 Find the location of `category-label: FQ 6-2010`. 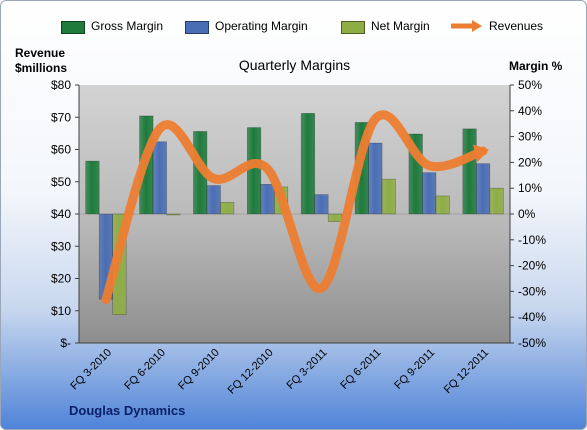

category-label: FQ 6-2010 is located at coordinates (145, 370).